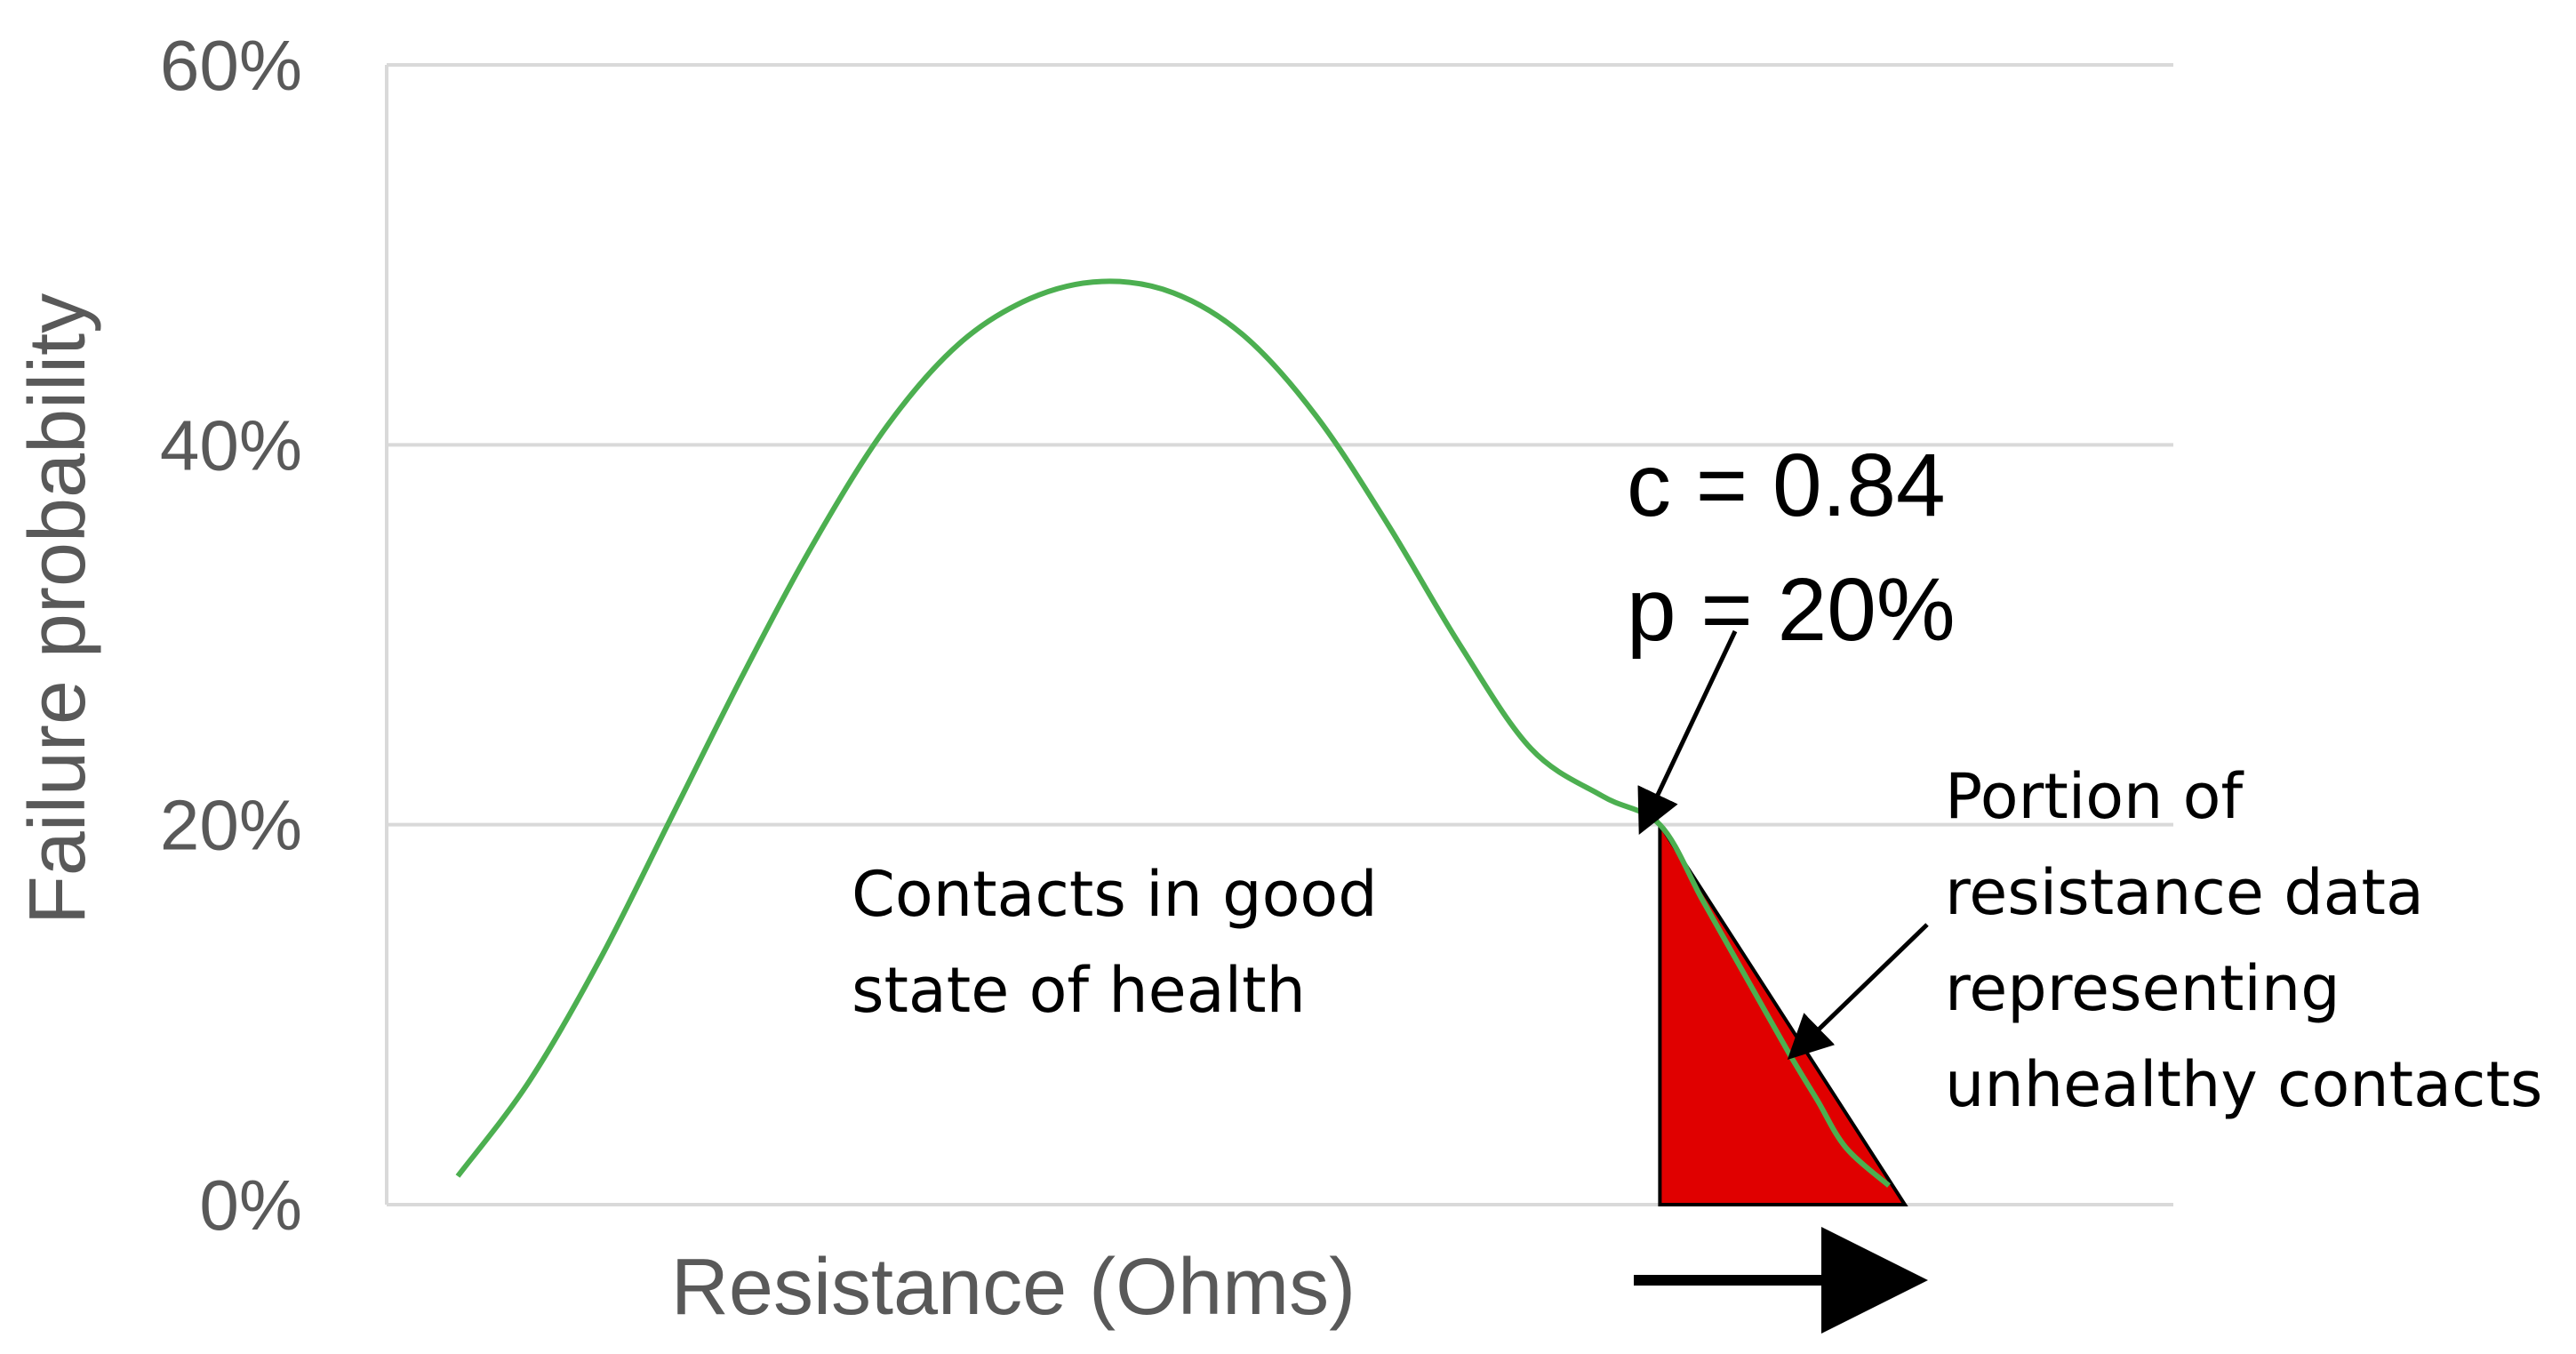 The height and width of the screenshot is (1354, 2576). I want to click on portion-label-line4: unhealthy contacts, so click(2243, 1084).